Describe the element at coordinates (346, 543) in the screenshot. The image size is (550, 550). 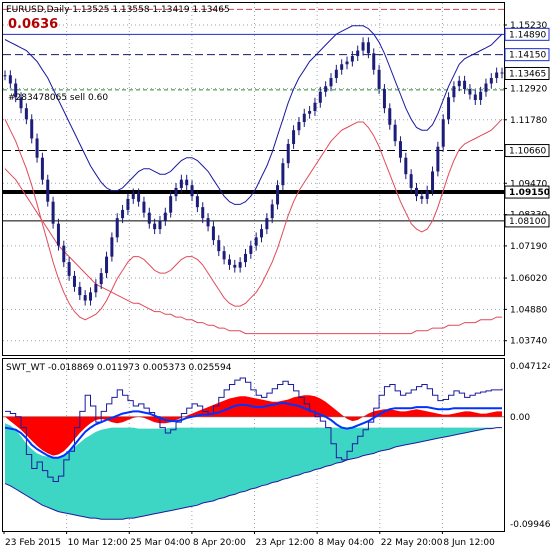
I see `time-tick-label: 8 May 04:00` at that location.